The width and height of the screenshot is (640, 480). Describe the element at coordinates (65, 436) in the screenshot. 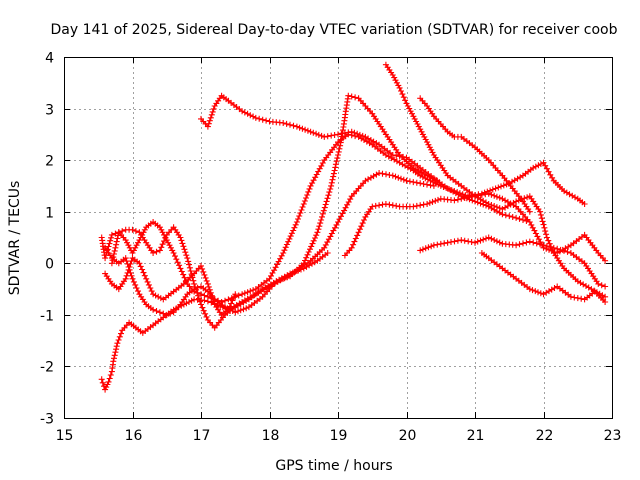

I see `x-tick-label: 15` at that location.